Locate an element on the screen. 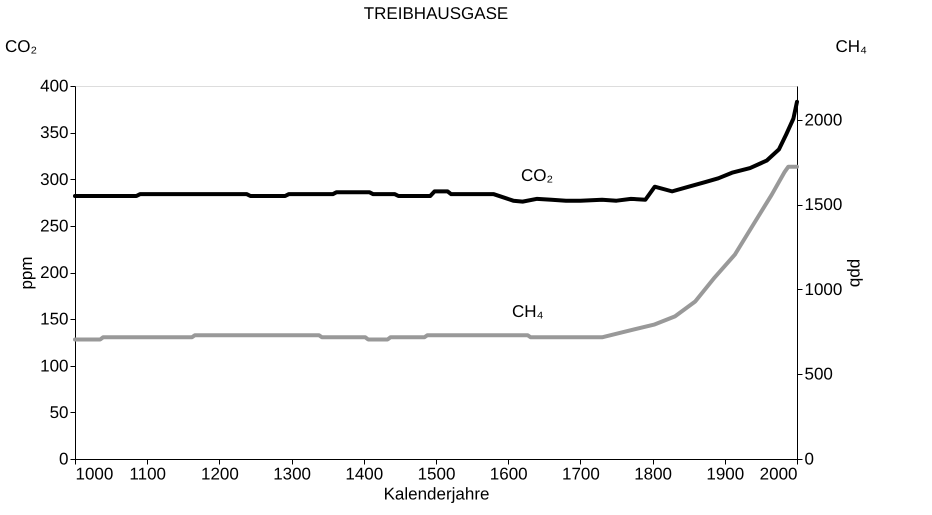 The width and height of the screenshot is (932, 515). y-tick-label: 150 is located at coordinates (54, 319).